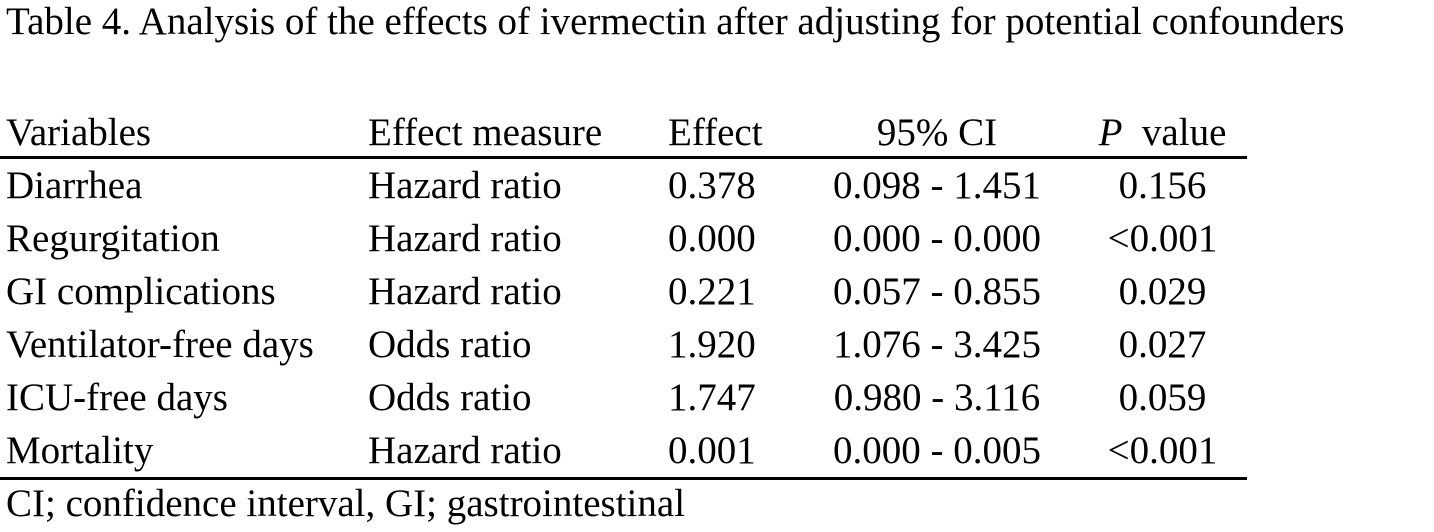  Describe the element at coordinates (1162, 291) in the screenshot. I see `cell-p-value: 0.029` at that location.